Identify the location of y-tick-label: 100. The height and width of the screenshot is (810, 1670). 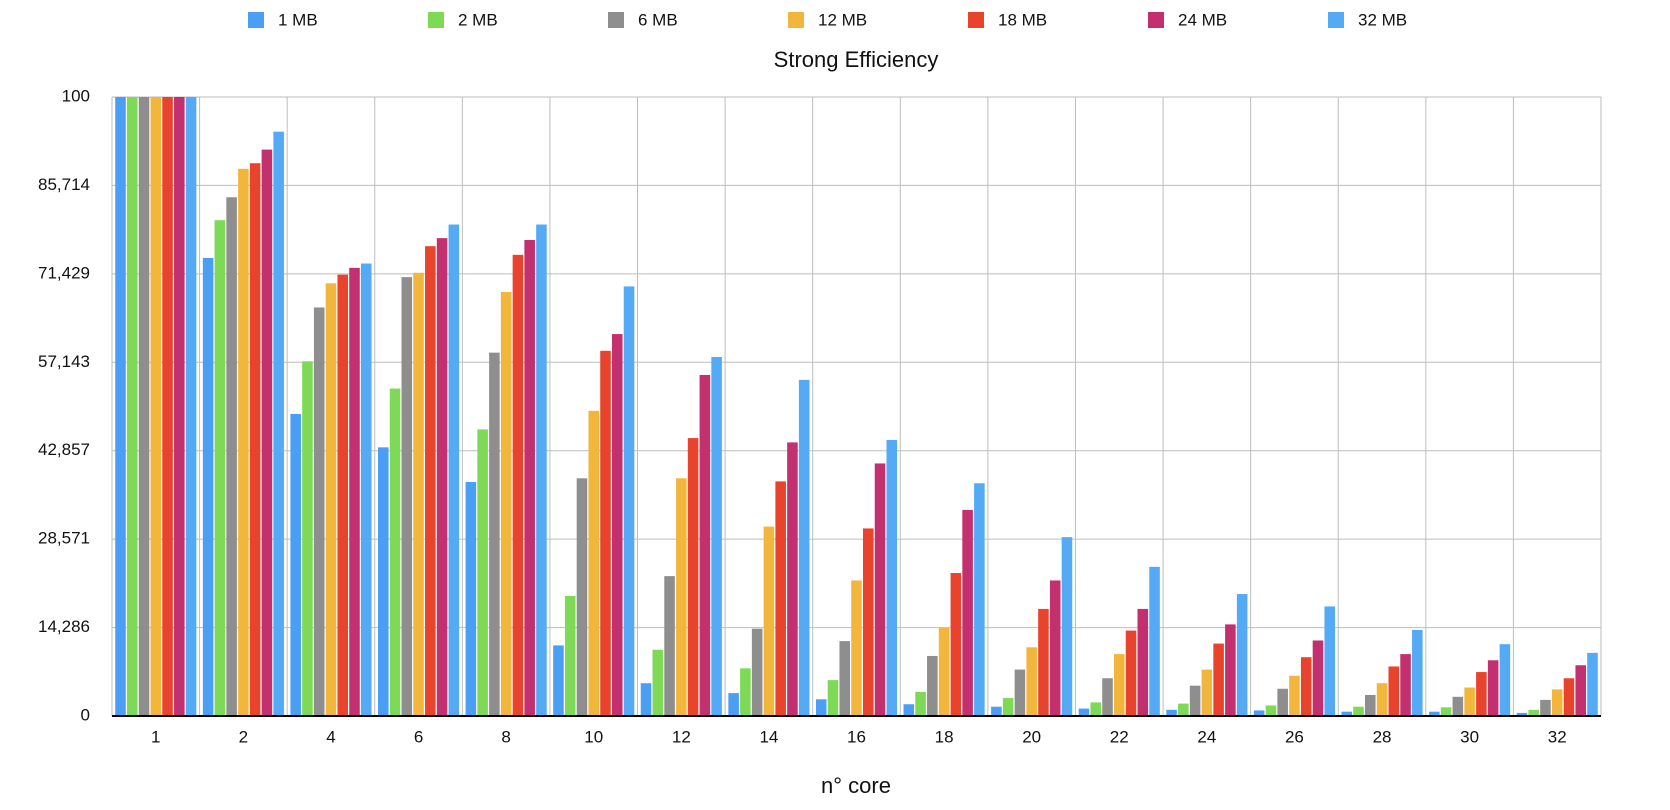
(76, 95).